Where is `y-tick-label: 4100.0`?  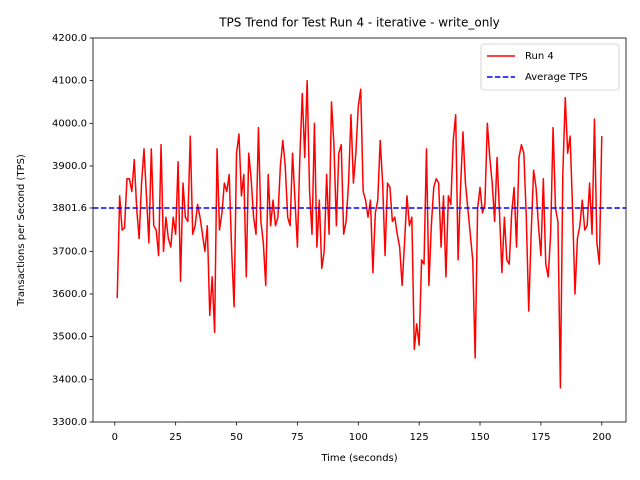 y-tick-label: 4100.0 is located at coordinates (69, 81).